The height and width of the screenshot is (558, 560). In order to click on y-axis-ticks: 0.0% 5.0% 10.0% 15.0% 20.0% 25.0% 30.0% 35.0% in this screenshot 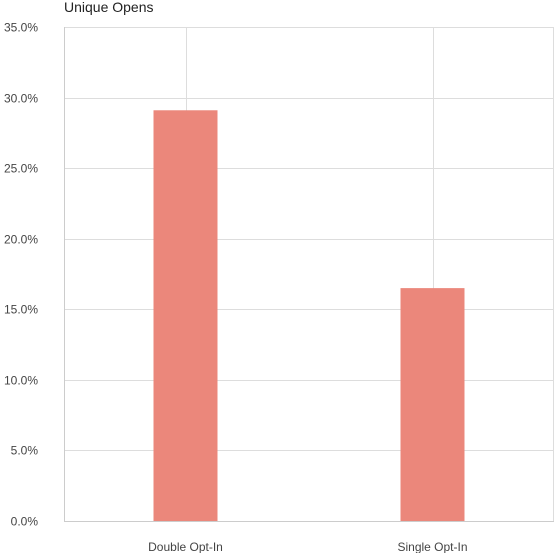, I will do `click(21, 275)`.